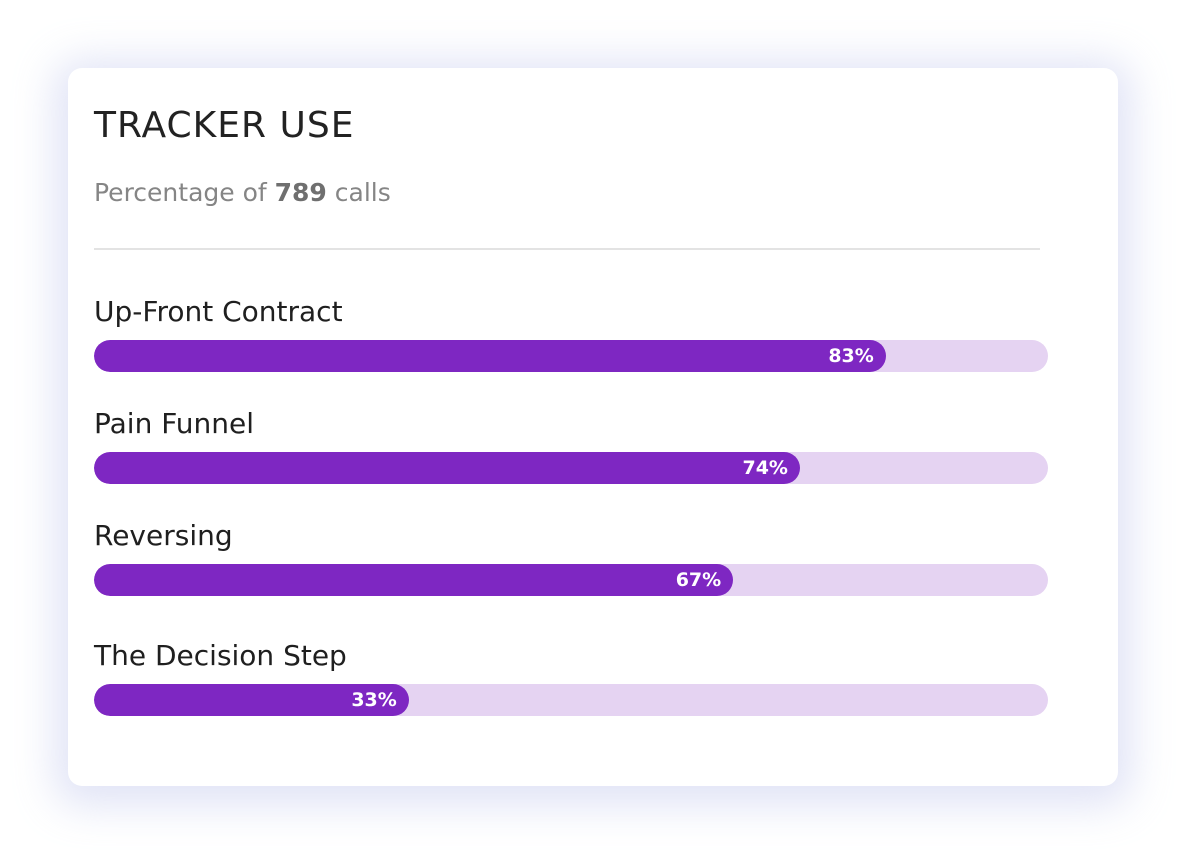 The width and height of the screenshot is (1186, 854). I want to click on progress-track: 74%, so click(571, 468).